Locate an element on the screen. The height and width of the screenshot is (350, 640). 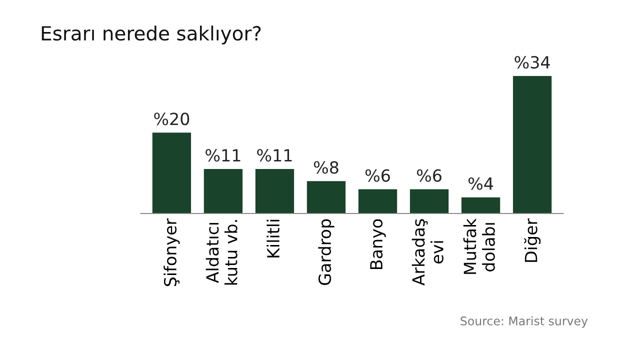
data-label: %34 is located at coordinates (532, 62).